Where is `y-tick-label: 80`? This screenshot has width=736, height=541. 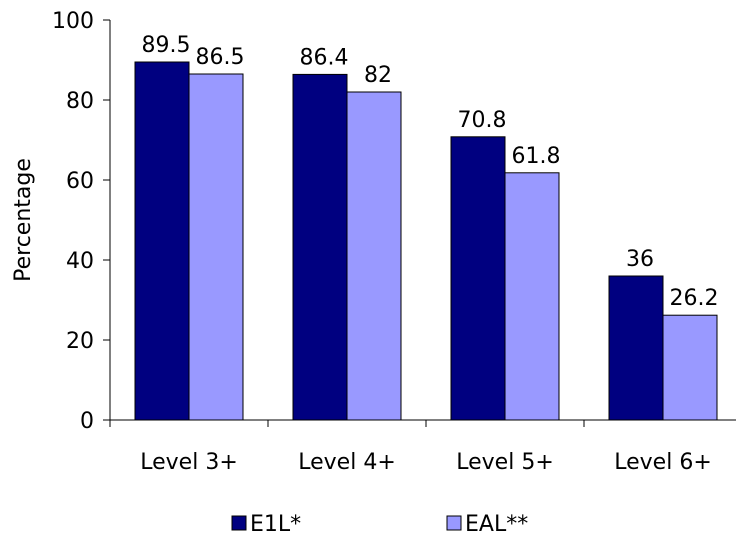
y-tick-label: 80 is located at coordinates (80, 101).